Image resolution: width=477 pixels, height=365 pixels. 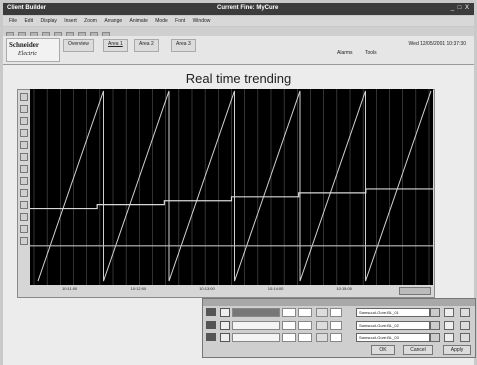 What do you see at coordinates (78, 45) in the screenshot?
I see `nav-overview: Overview` at bounding box center [78, 45].